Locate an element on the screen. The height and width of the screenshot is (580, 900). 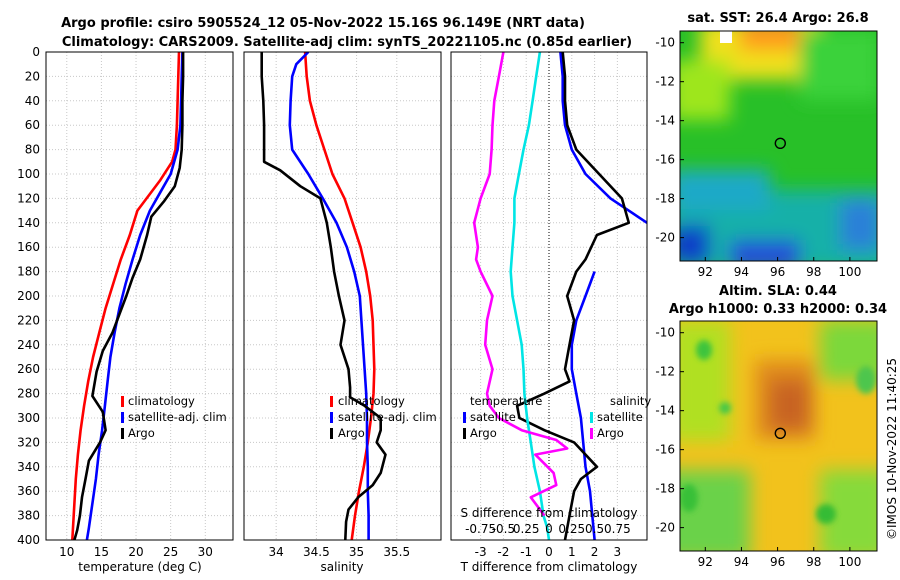
x-tick-label: -1 is located at coordinates (526, 552).